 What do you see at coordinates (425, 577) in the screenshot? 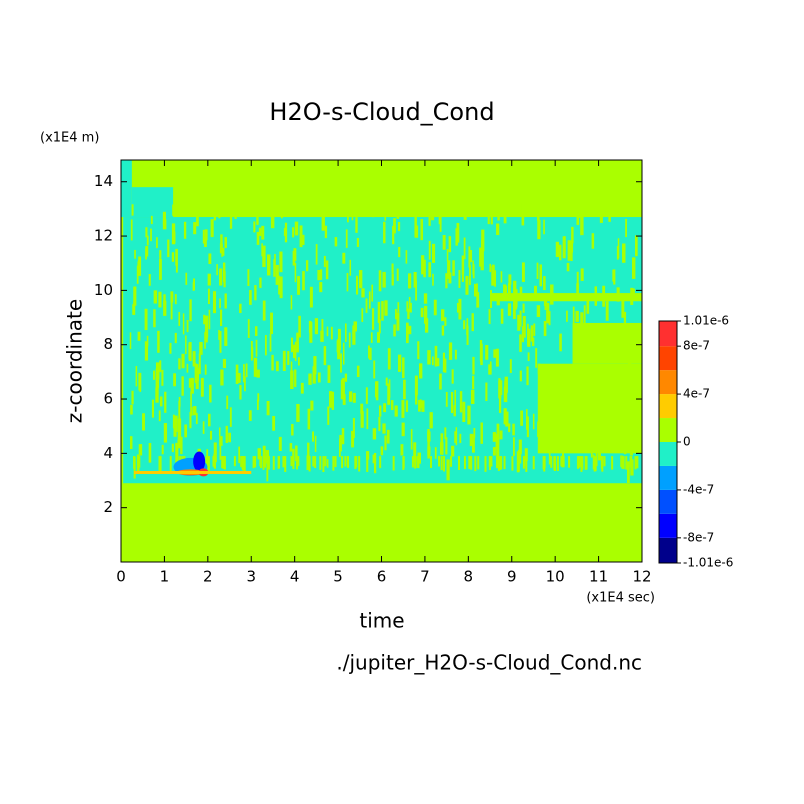
I see `x-tick-label: 7` at bounding box center [425, 577].